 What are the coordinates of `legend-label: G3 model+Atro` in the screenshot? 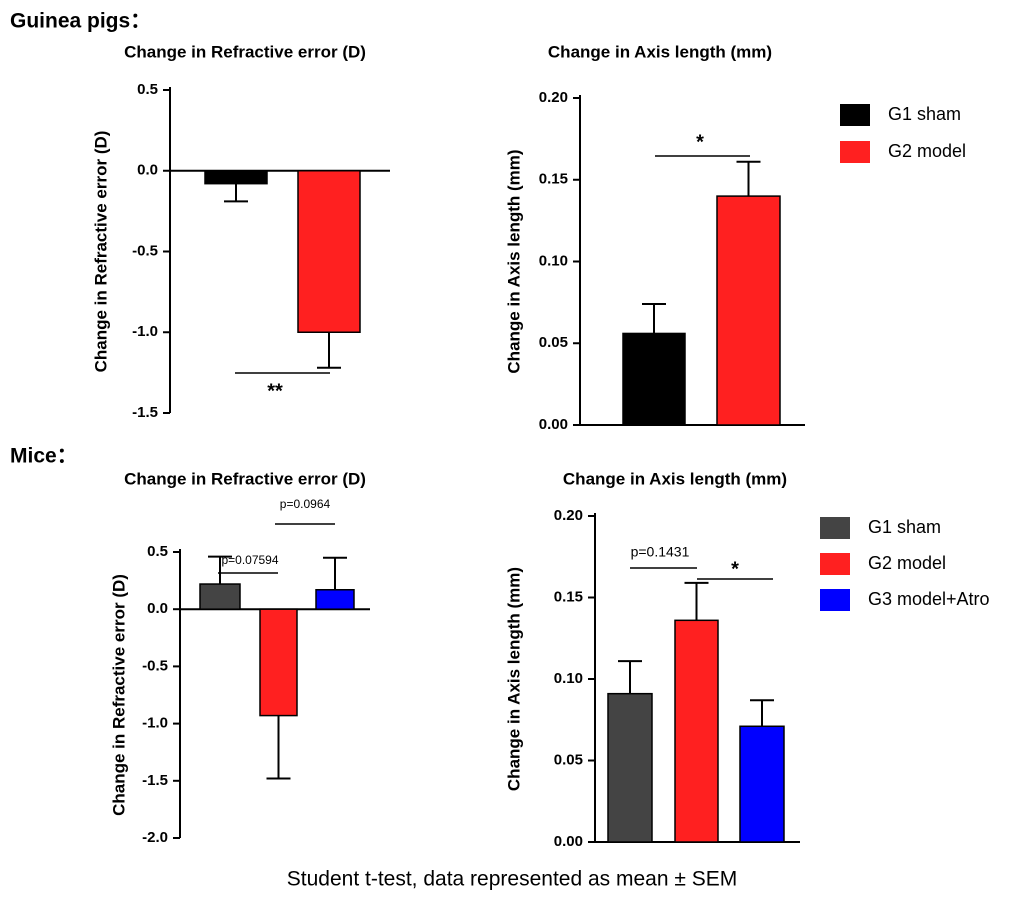 It's located at (929, 599).